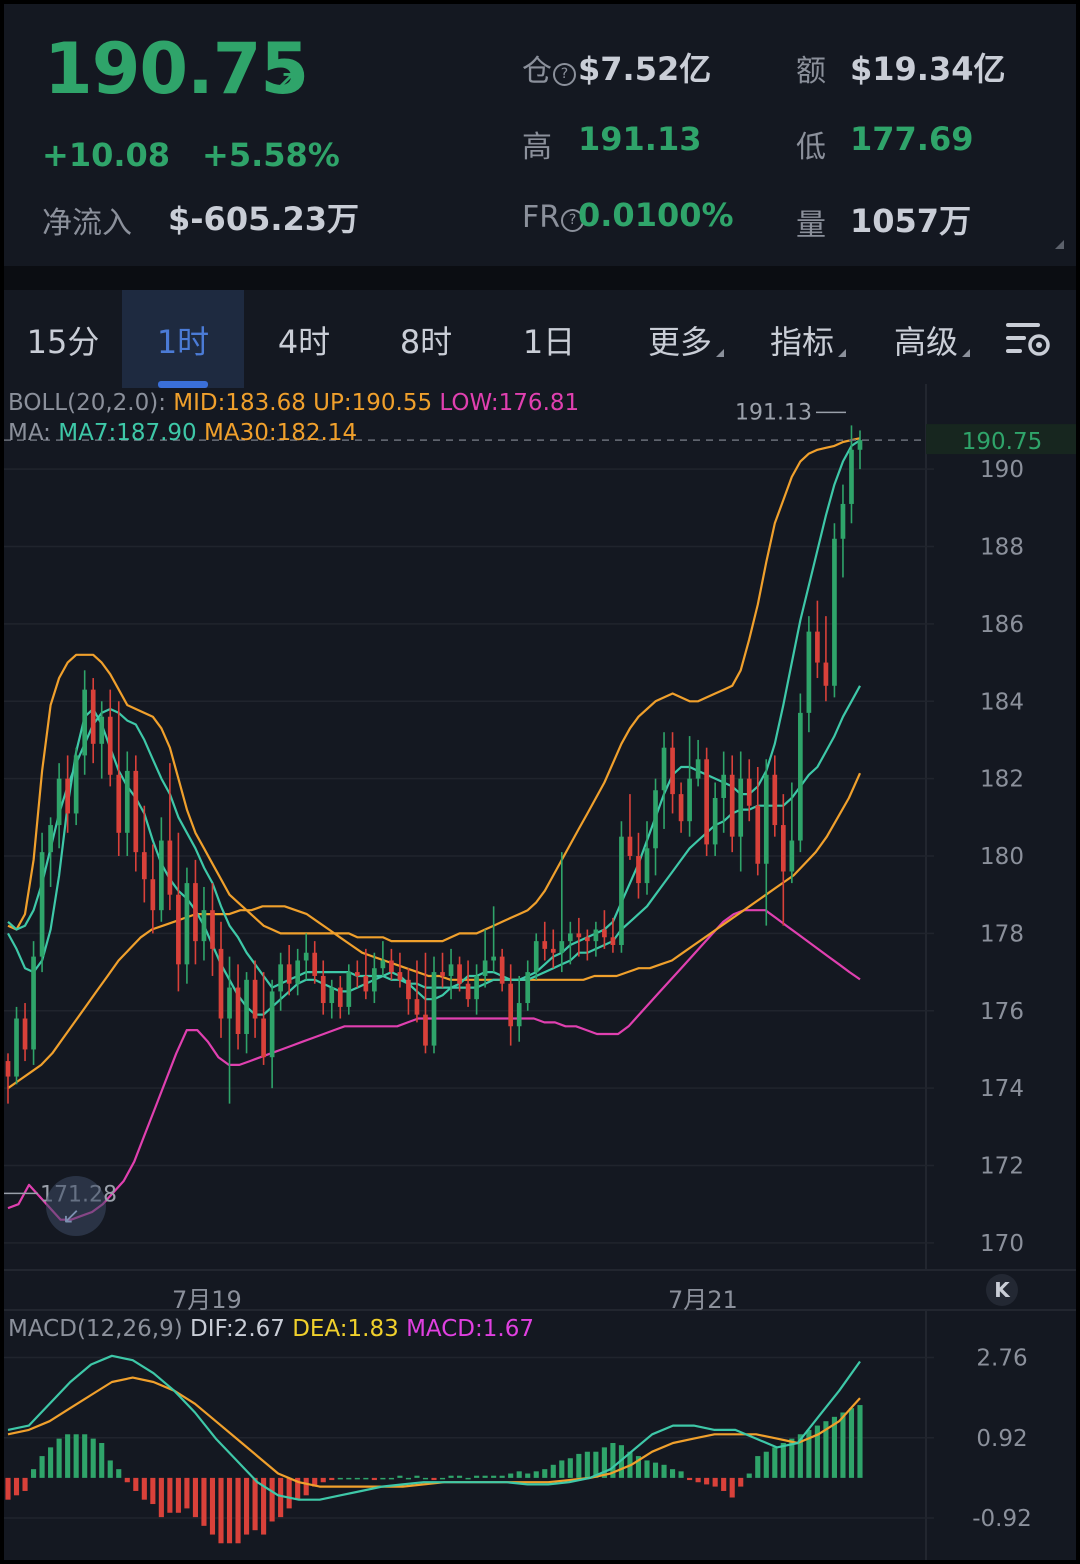 The image size is (1080, 1564). I want to click on macd-legend-dea: DEA:1.83, so click(345, 1329).